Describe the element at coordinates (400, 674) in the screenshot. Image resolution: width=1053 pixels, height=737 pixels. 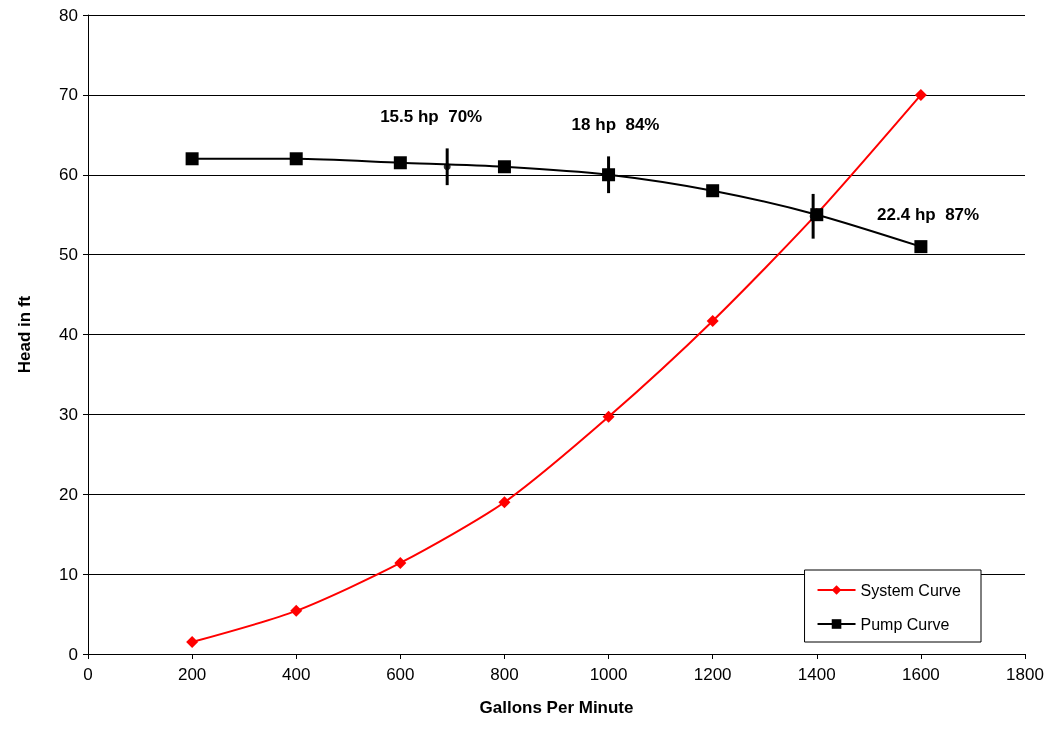
I see `x-tick-label: 600` at that location.